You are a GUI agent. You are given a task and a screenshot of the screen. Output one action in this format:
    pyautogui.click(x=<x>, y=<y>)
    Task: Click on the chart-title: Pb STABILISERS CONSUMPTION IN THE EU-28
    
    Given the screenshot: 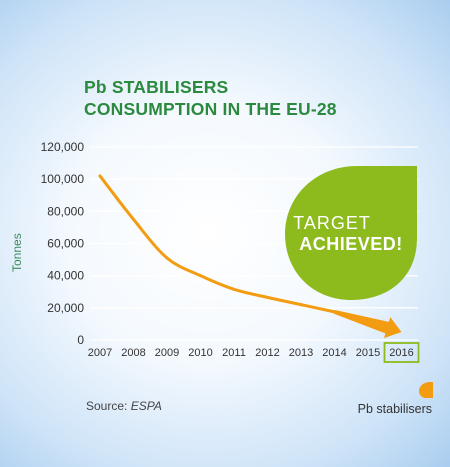 What is the action you would take?
    pyautogui.click(x=210, y=98)
    